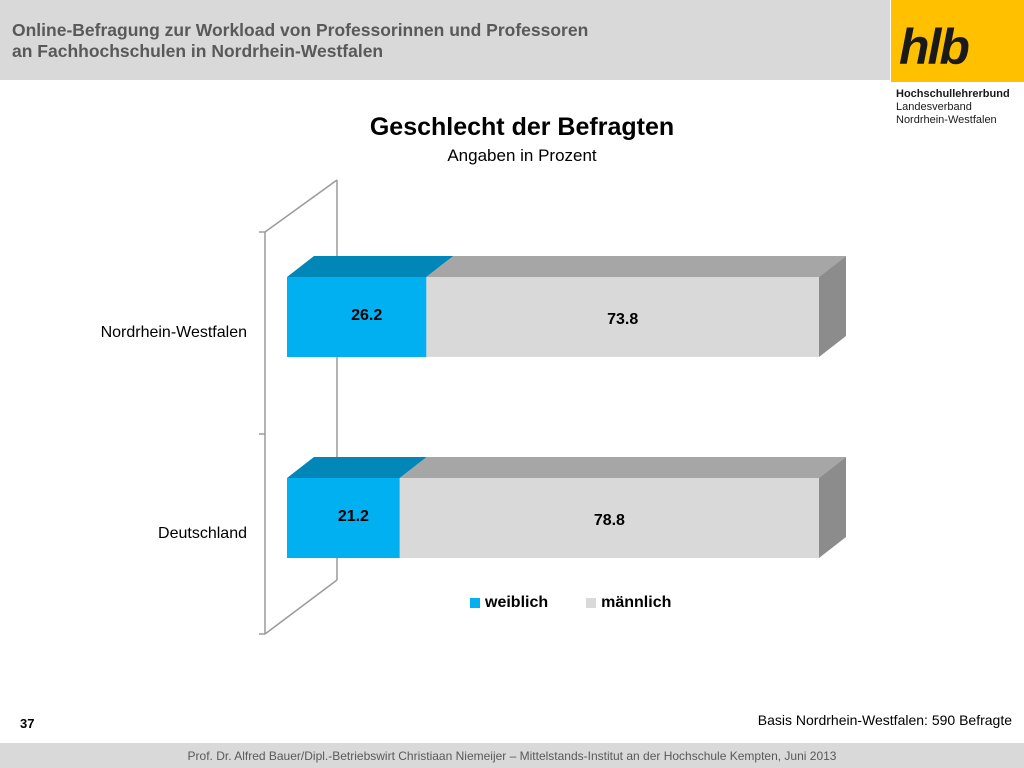 The width and height of the screenshot is (1024, 768). What do you see at coordinates (570, 603) in the screenshot?
I see `chart-legend: weiblich männlich` at bounding box center [570, 603].